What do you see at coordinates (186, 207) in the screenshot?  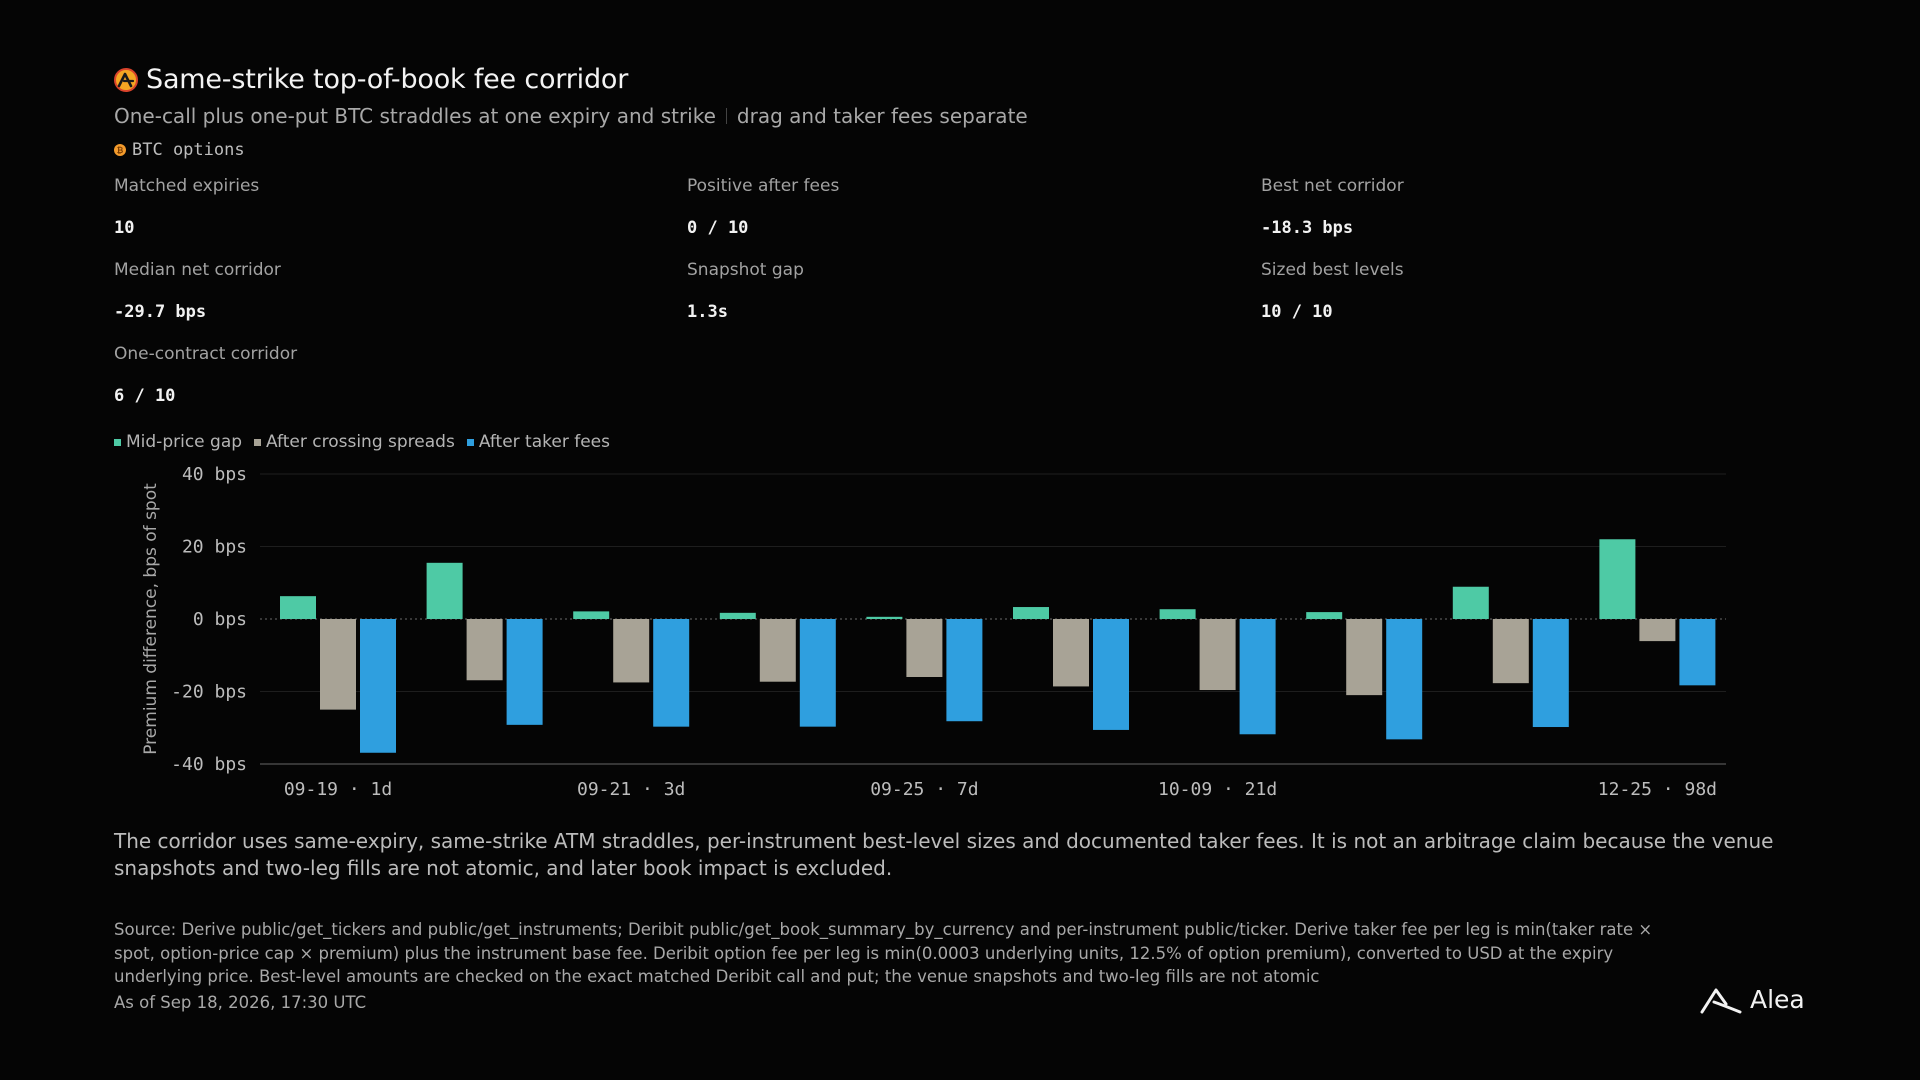 I see `stat-matched-expiries: Matched expiries 10` at bounding box center [186, 207].